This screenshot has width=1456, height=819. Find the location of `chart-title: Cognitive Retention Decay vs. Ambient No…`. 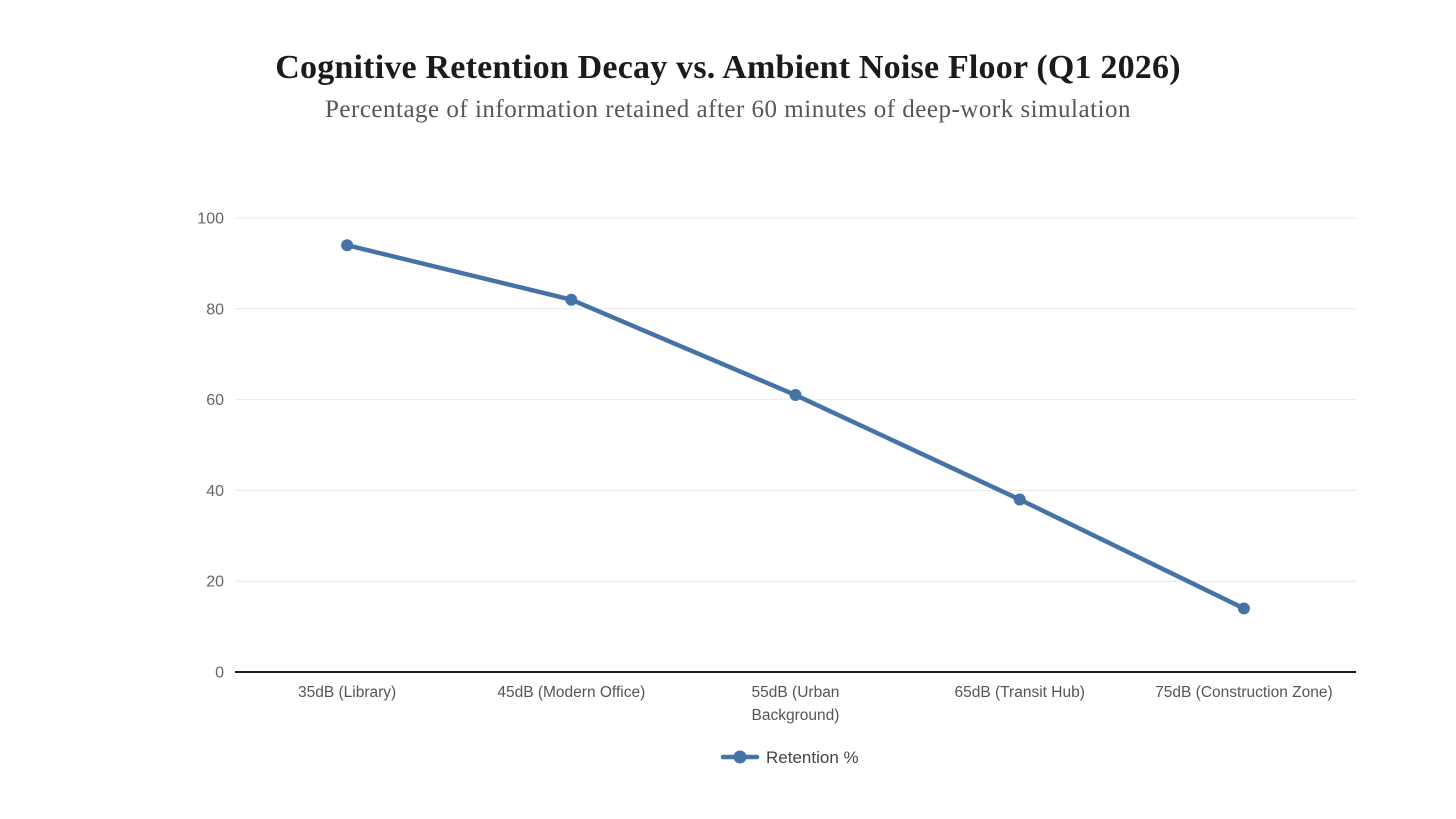

chart-title: Cognitive Retention Decay vs. Ambient No… is located at coordinates (728, 67).